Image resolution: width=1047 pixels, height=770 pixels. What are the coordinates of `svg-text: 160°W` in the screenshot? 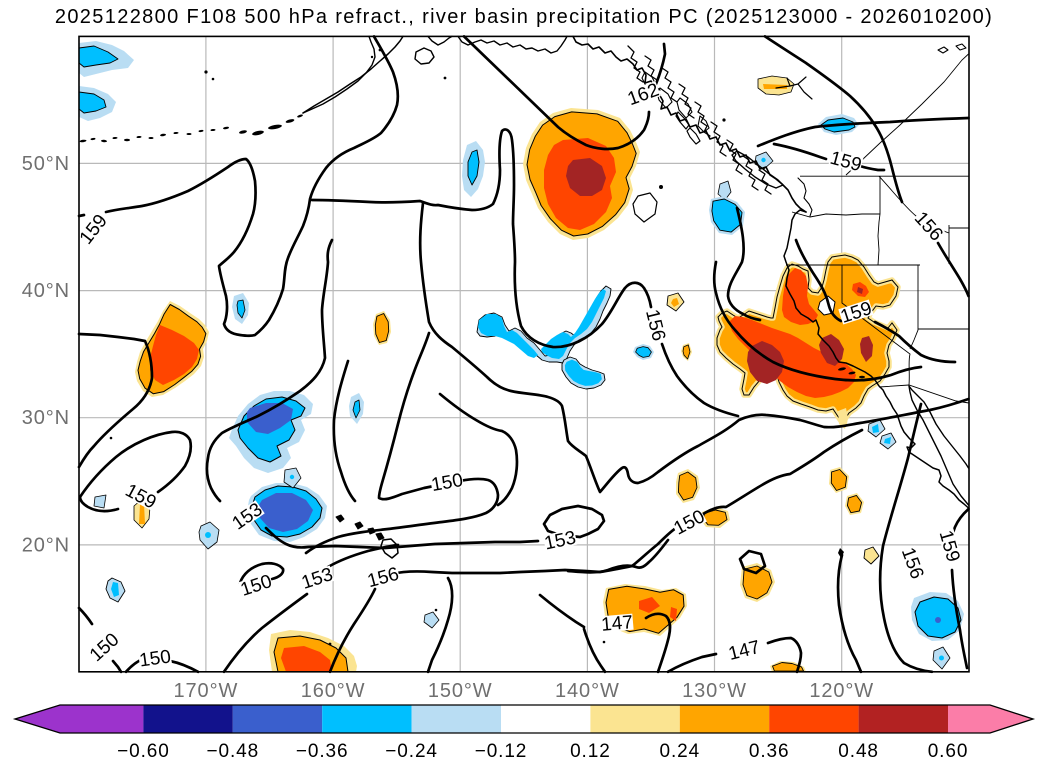 It's located at (333, 691).